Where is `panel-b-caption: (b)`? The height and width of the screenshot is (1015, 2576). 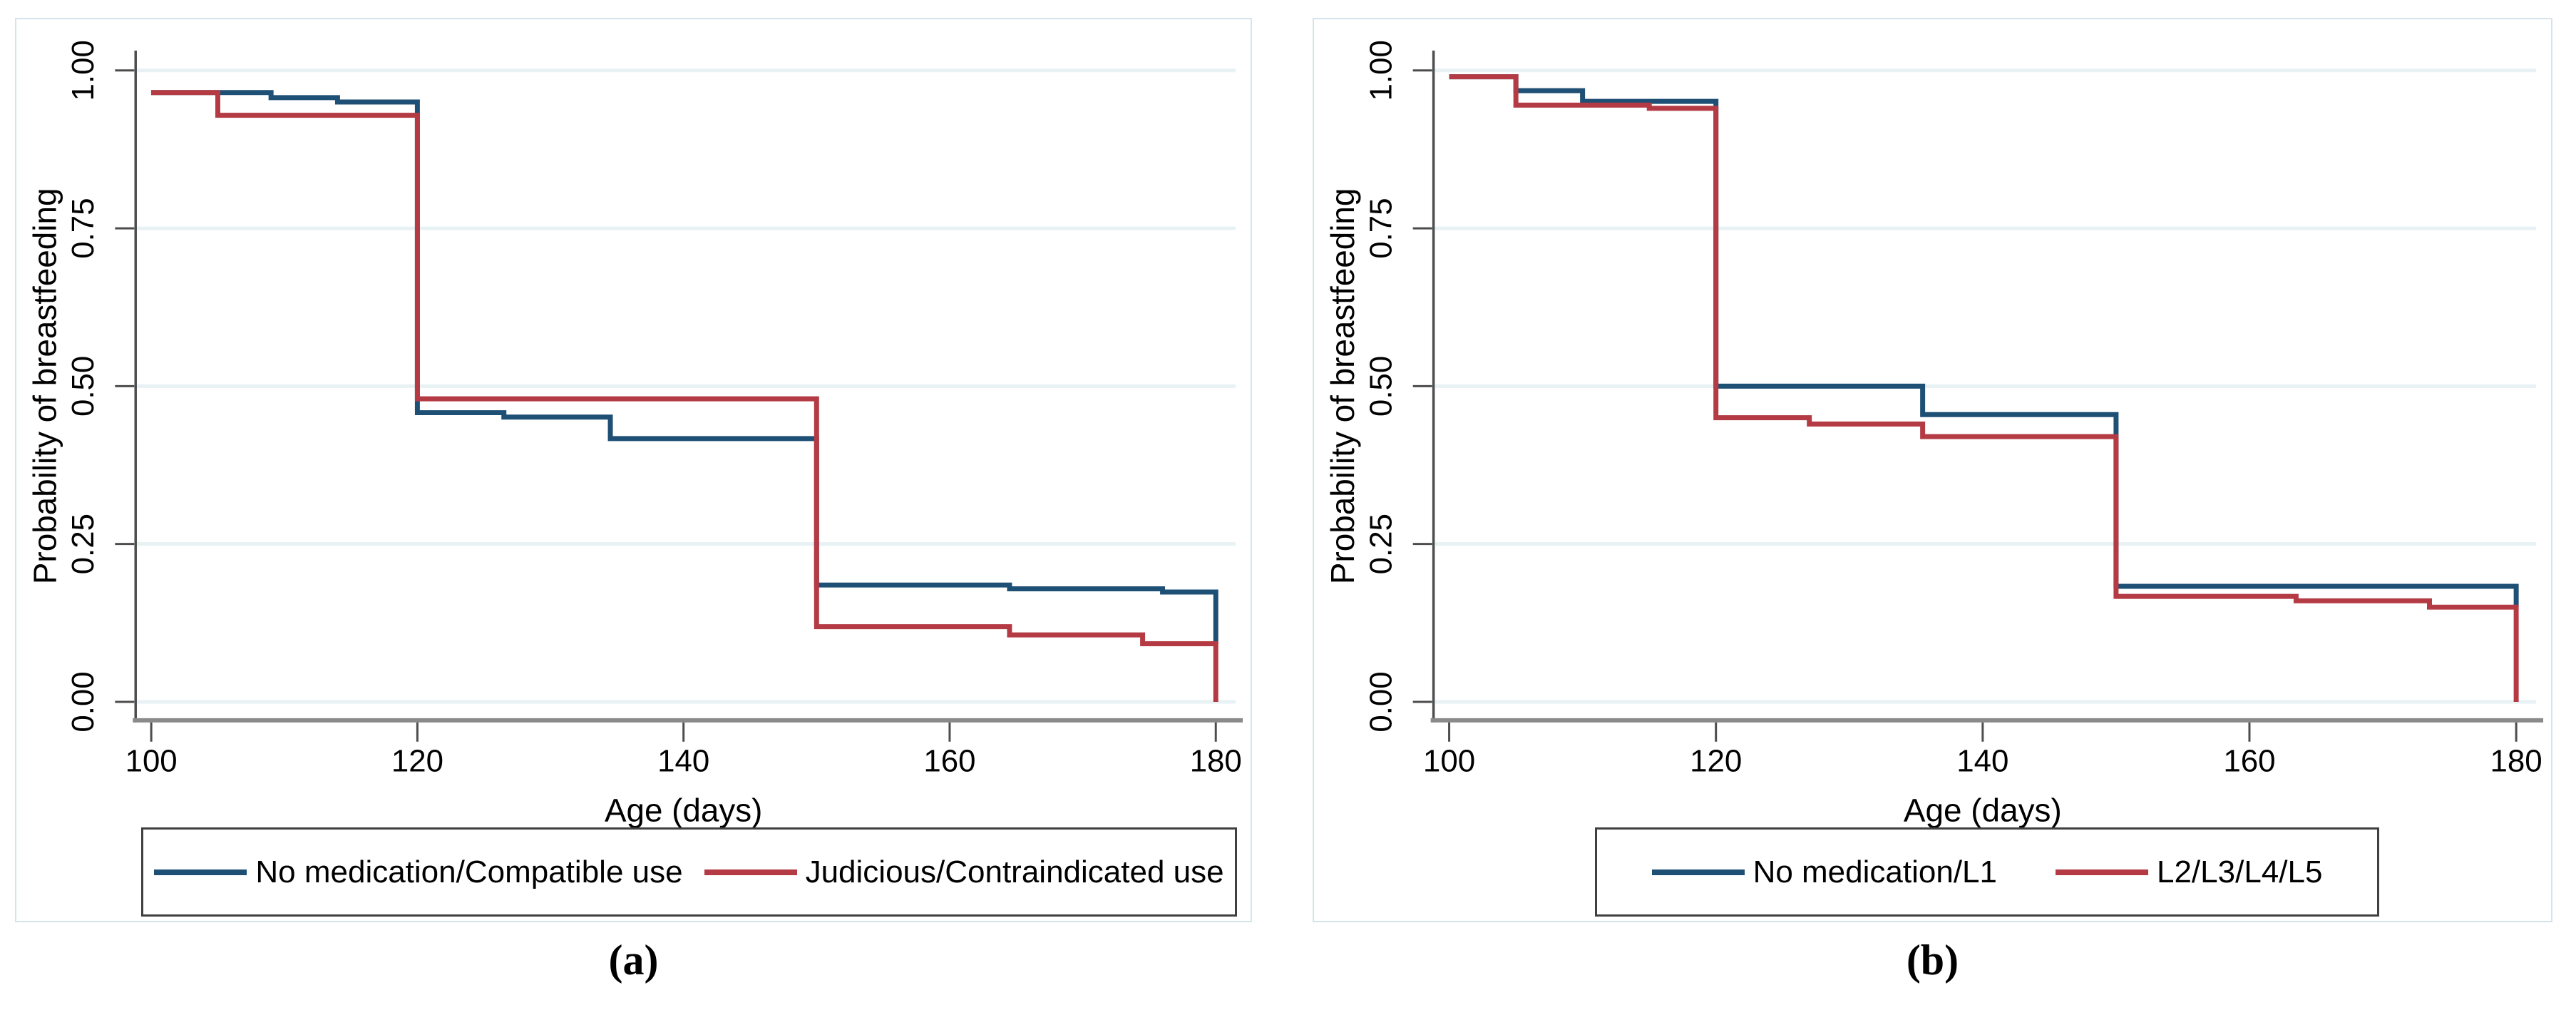 panel-b-caption: (b) is located at coordinates (1932, 961).